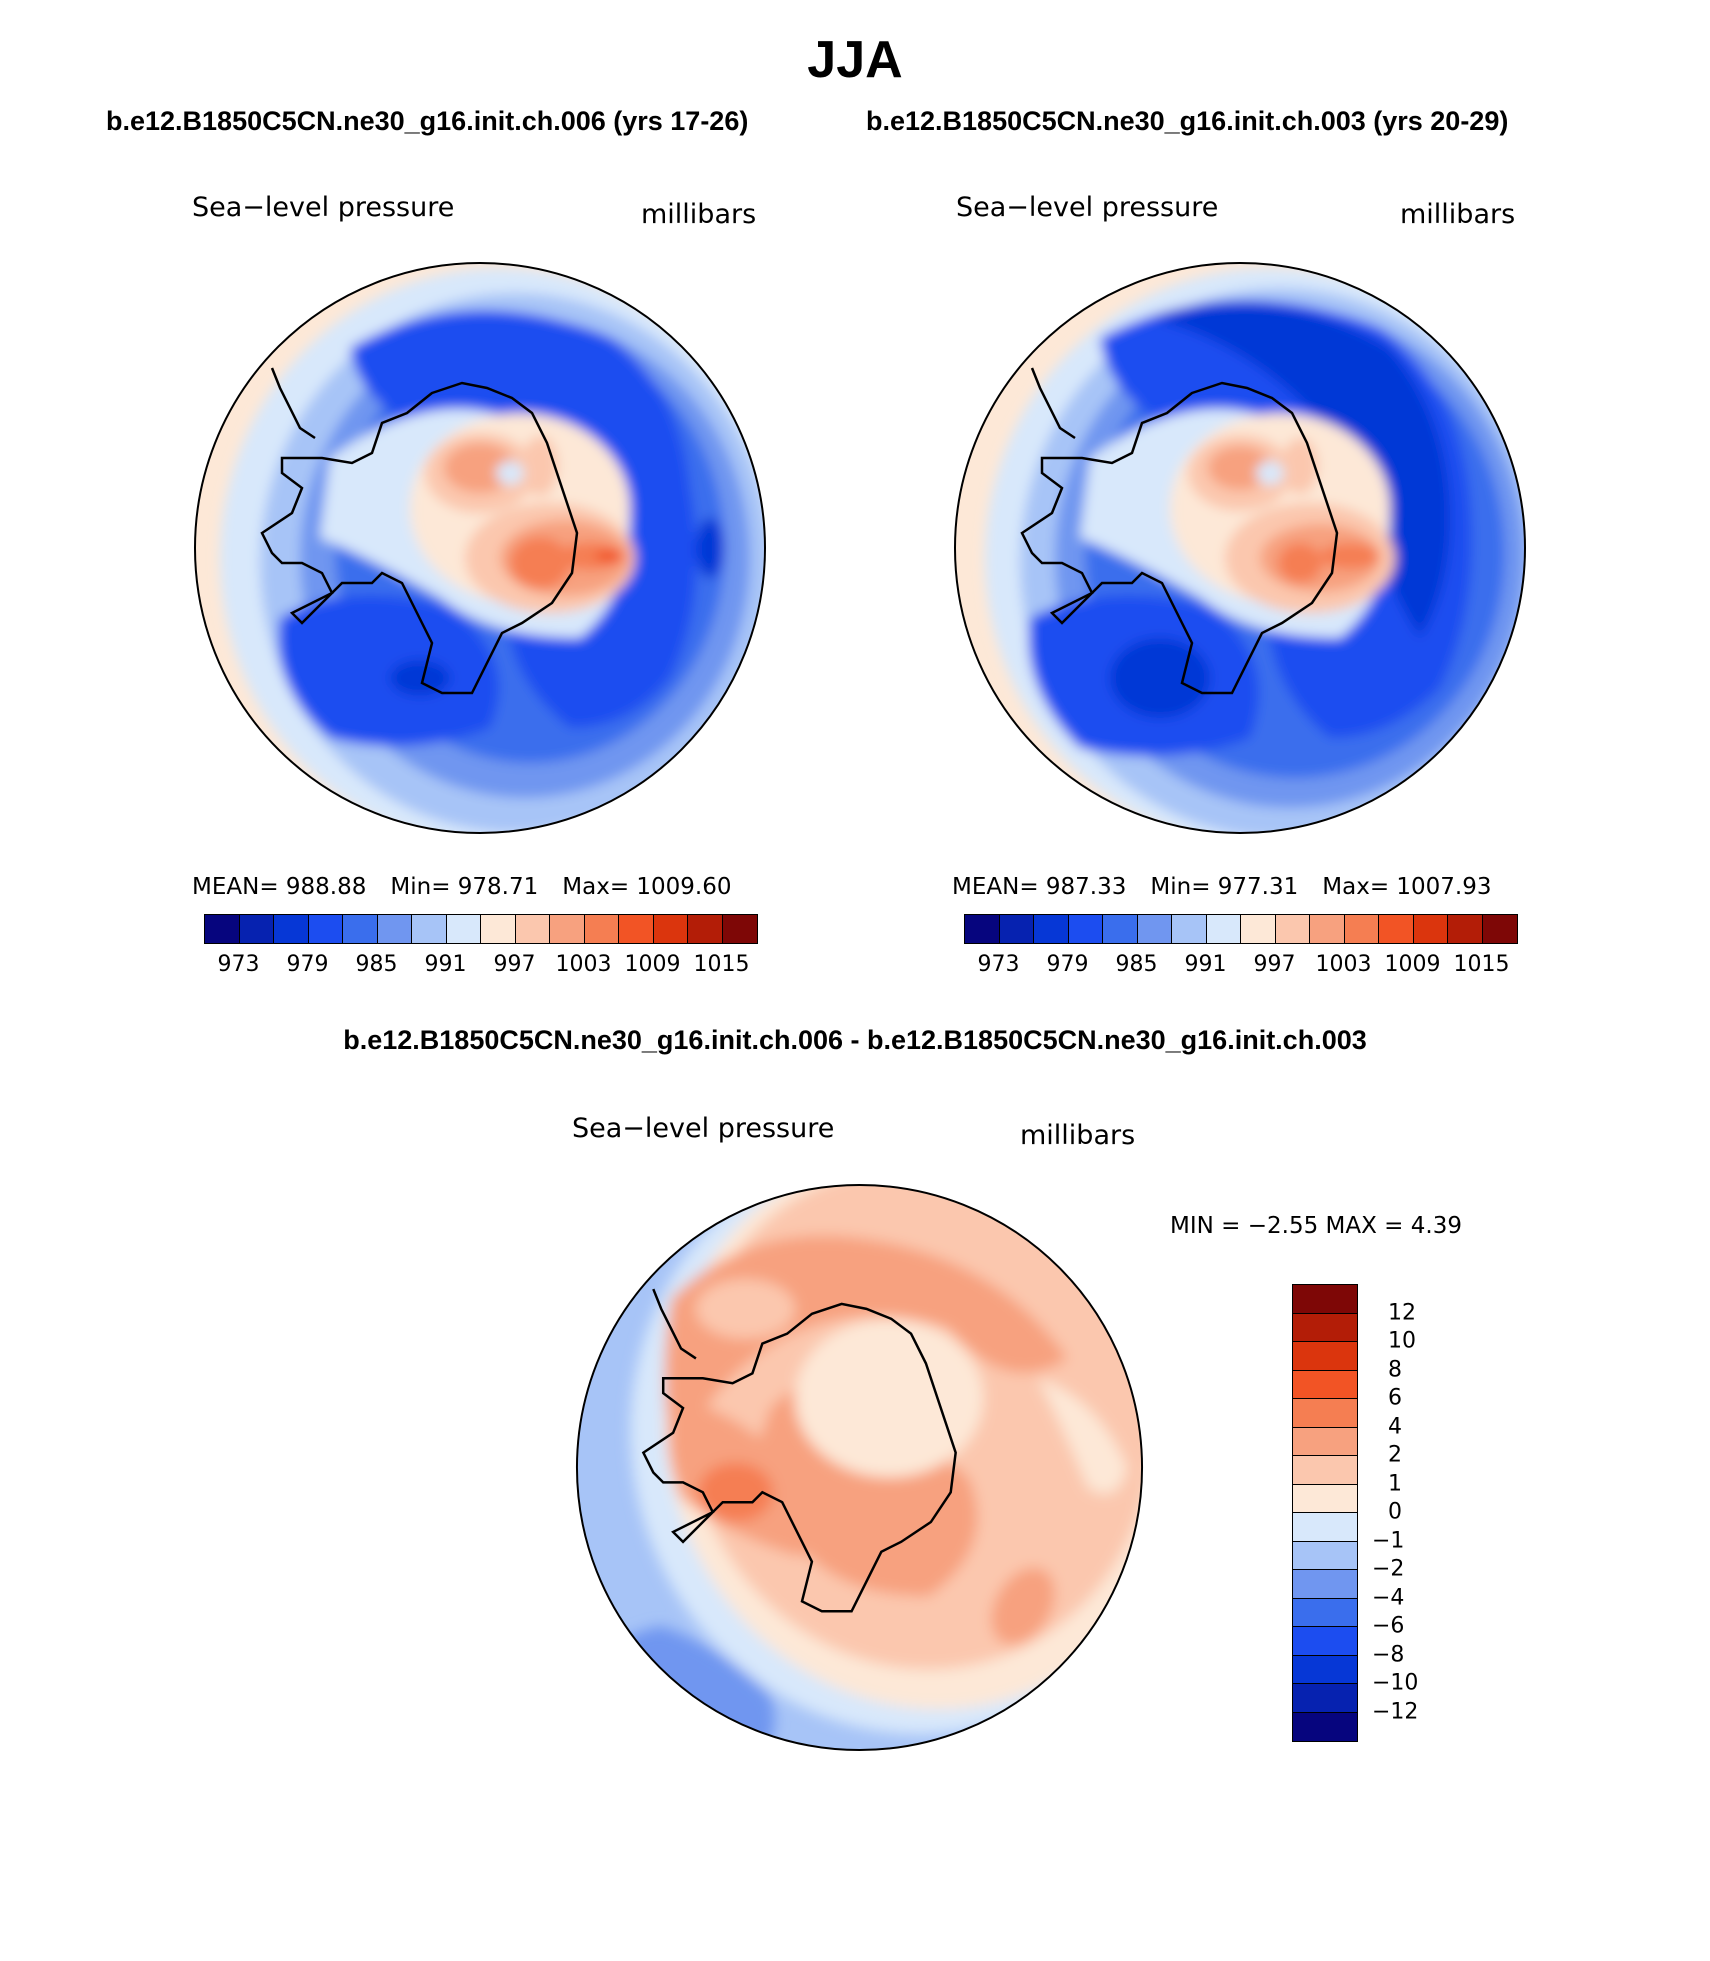 The height and width of the screenshot is (1961, 1710). What do you see at coordinates (1240, 548) in the screenshot?
I see `right-polar-map` at bounding box center [1240, 548].